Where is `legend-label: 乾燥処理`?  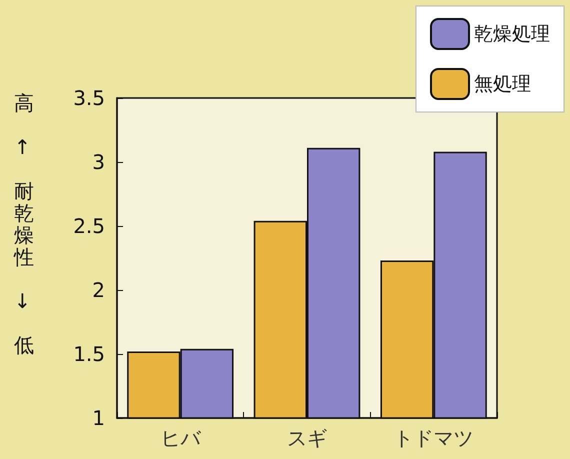
legend-label: 乾燥処理 is located at coordinates (512, 34).